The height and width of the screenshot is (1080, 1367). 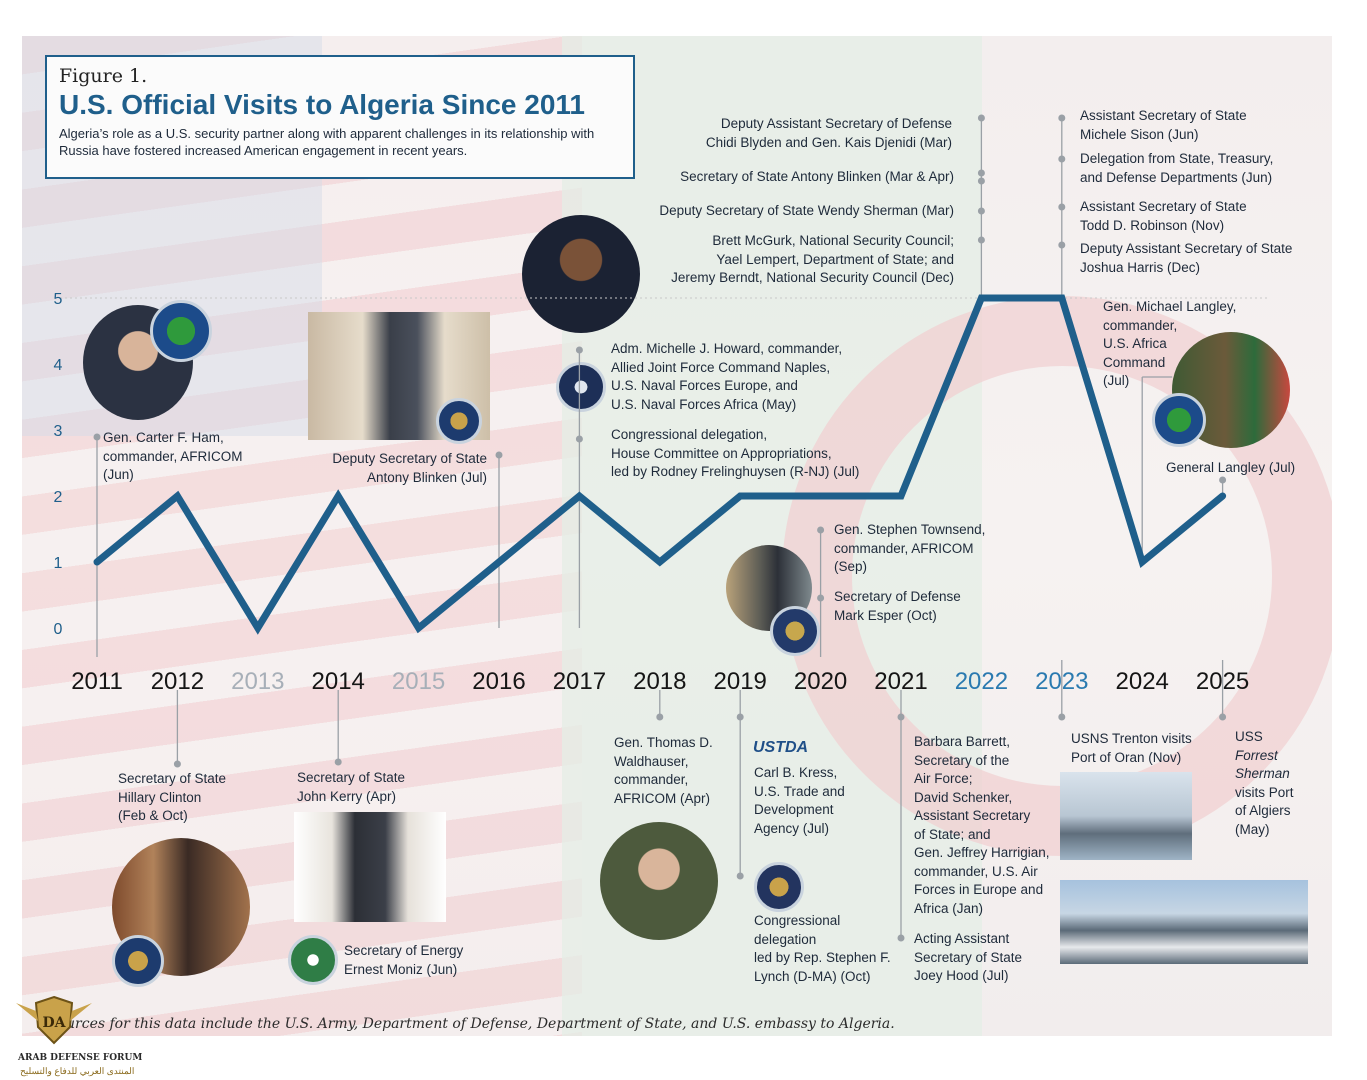 I want to click on annotation-line: Allied Joint Force Command Naples,, so click(x=721, y=367).